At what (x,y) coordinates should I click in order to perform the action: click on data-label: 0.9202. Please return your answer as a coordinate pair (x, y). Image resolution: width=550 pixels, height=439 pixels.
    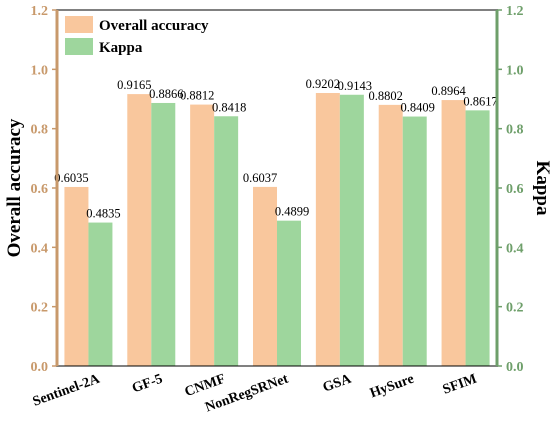
    Looking at the image, I should click on (323, 84).